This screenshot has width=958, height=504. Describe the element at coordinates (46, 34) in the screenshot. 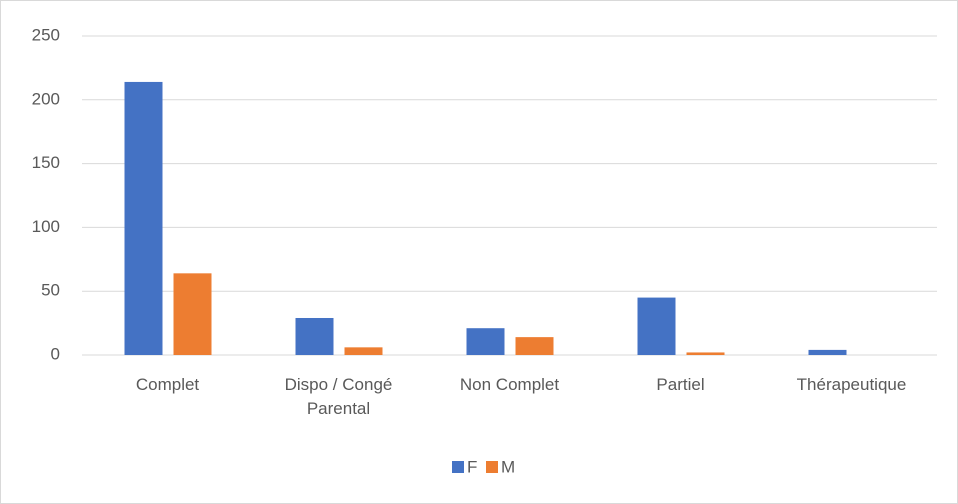

I see `y-tick-label: 250` at that location.